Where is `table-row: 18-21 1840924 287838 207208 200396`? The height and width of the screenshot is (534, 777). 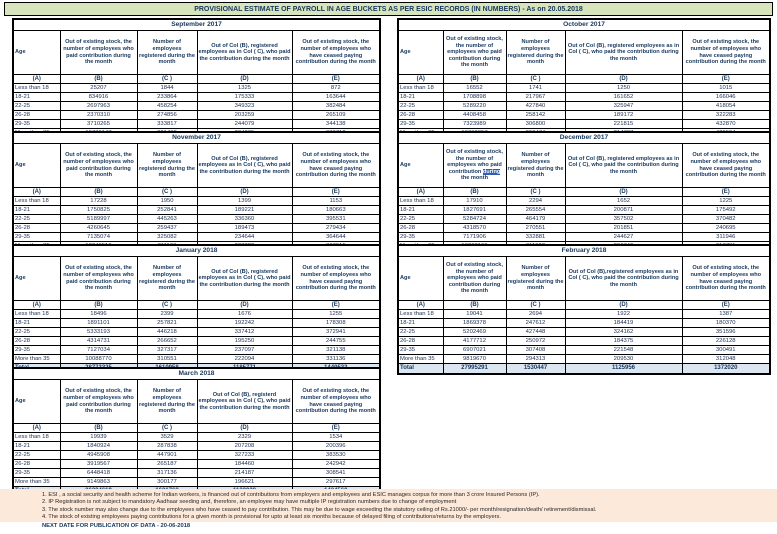 table-row: 18-21 1840924 287838 207208 200396 is located at coordinates (196, 446).